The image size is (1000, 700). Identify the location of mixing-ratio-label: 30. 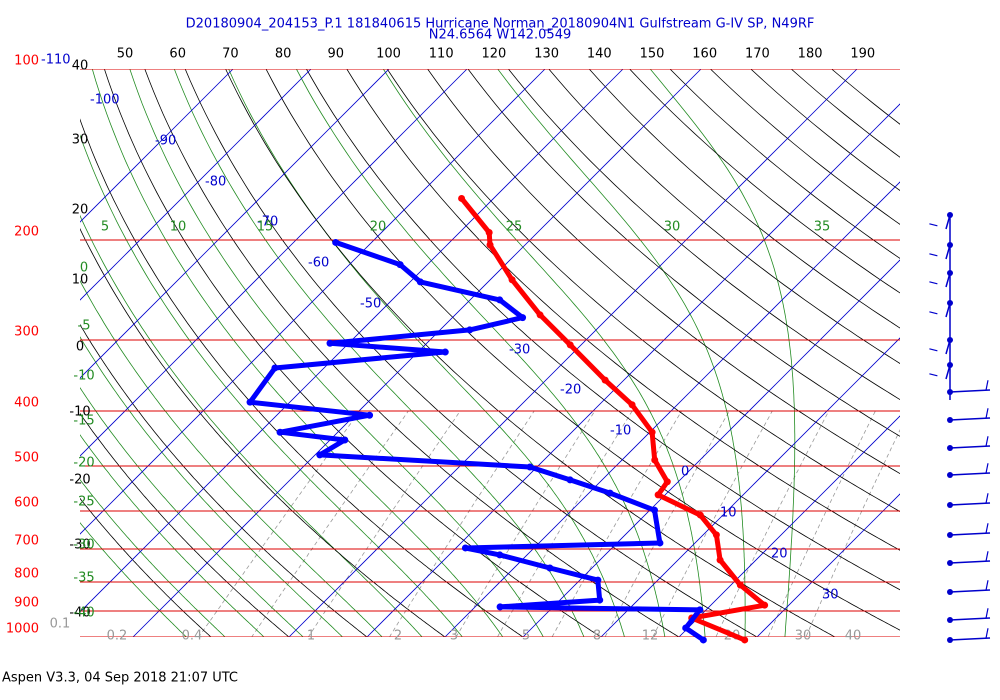
(803, 636).